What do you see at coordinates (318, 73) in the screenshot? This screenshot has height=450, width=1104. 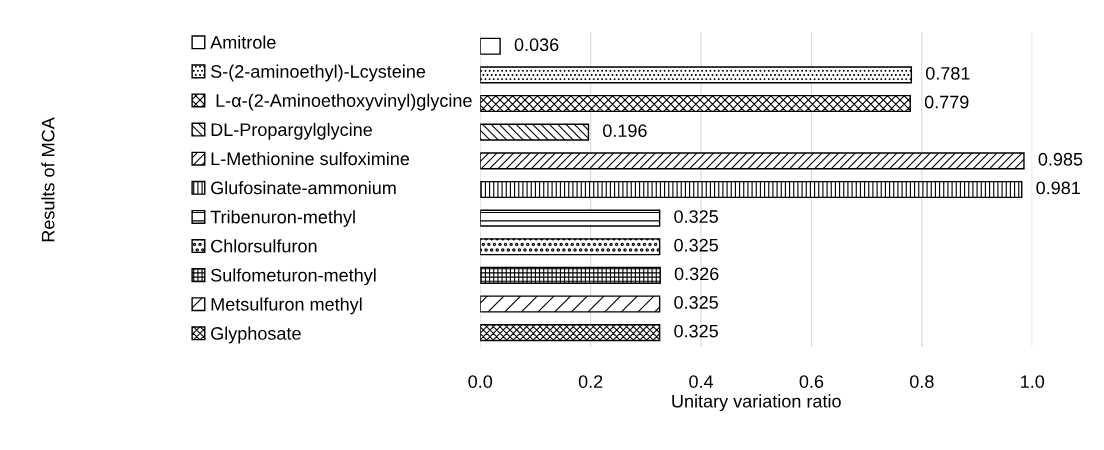 I see `legend-label: S-(2-aminoethyl)-Lcysteine` at bounding box center [318, 73].